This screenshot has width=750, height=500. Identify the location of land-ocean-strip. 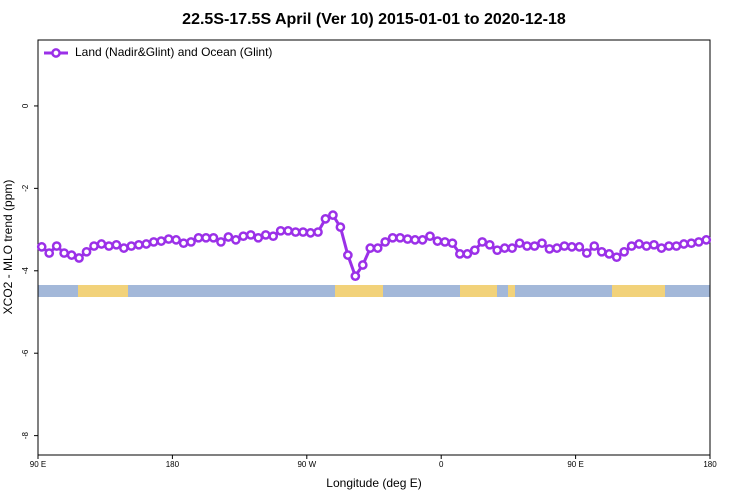
(374, 291).